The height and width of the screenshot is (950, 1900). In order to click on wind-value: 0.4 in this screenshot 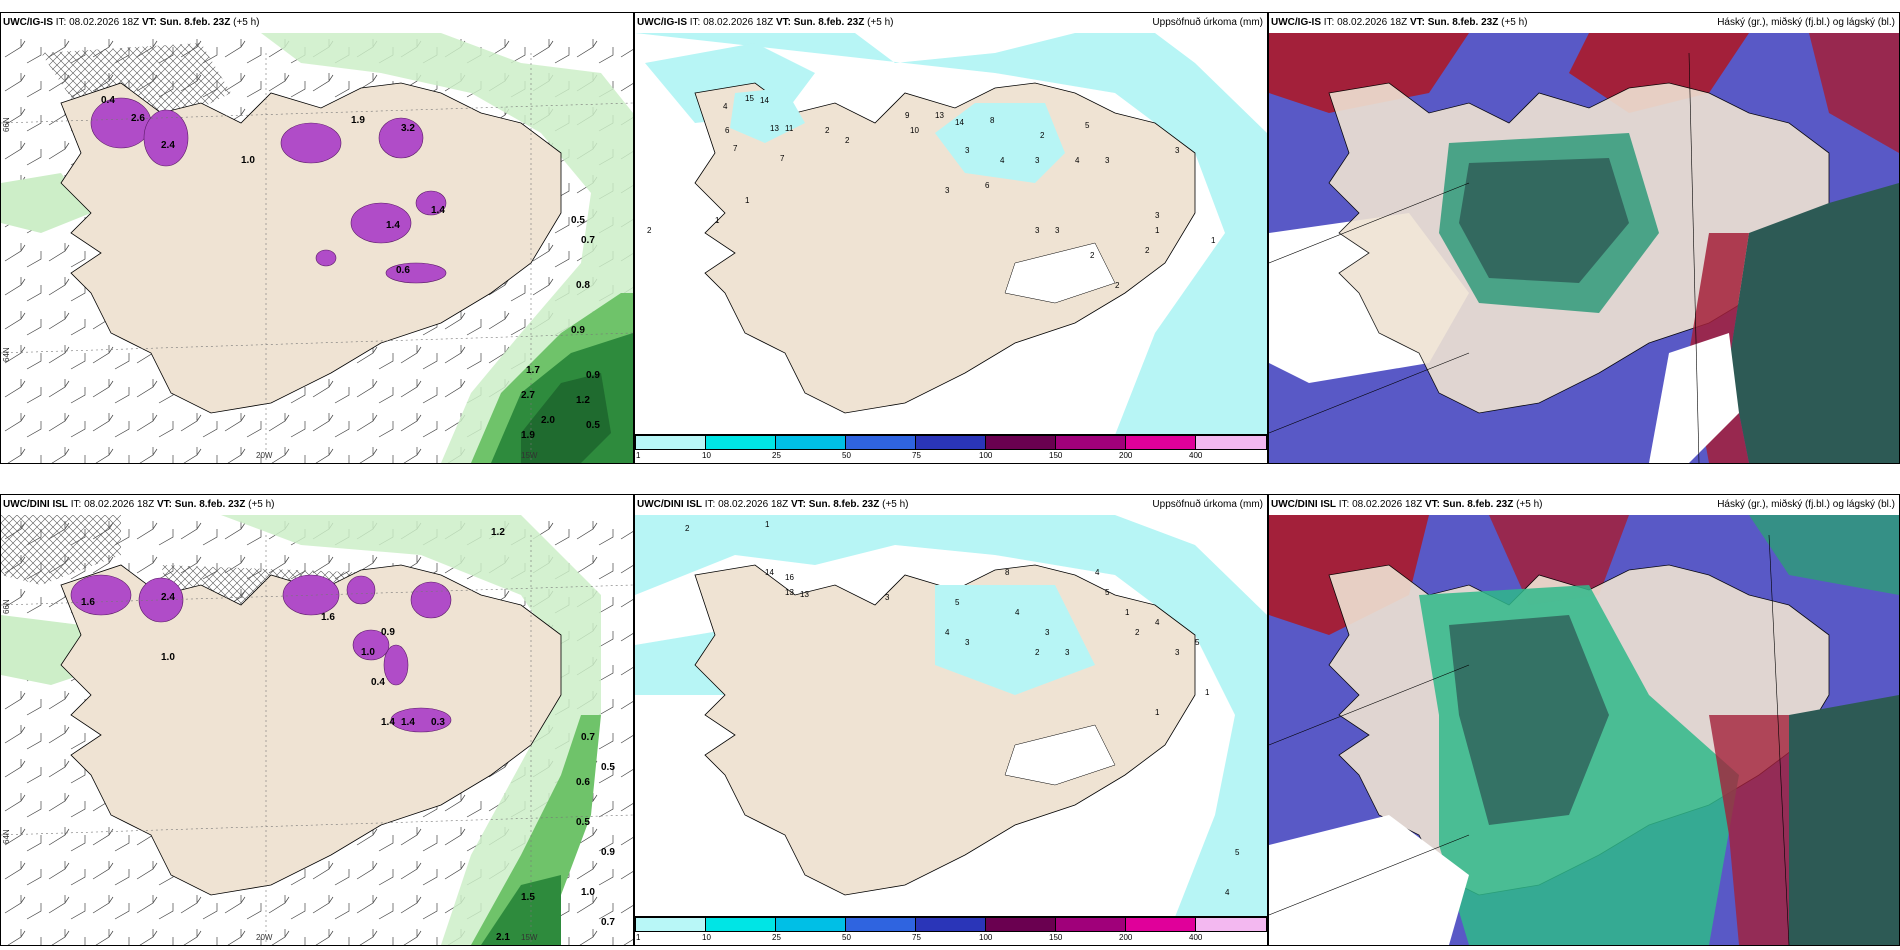, I will do `click(108, 100)`.